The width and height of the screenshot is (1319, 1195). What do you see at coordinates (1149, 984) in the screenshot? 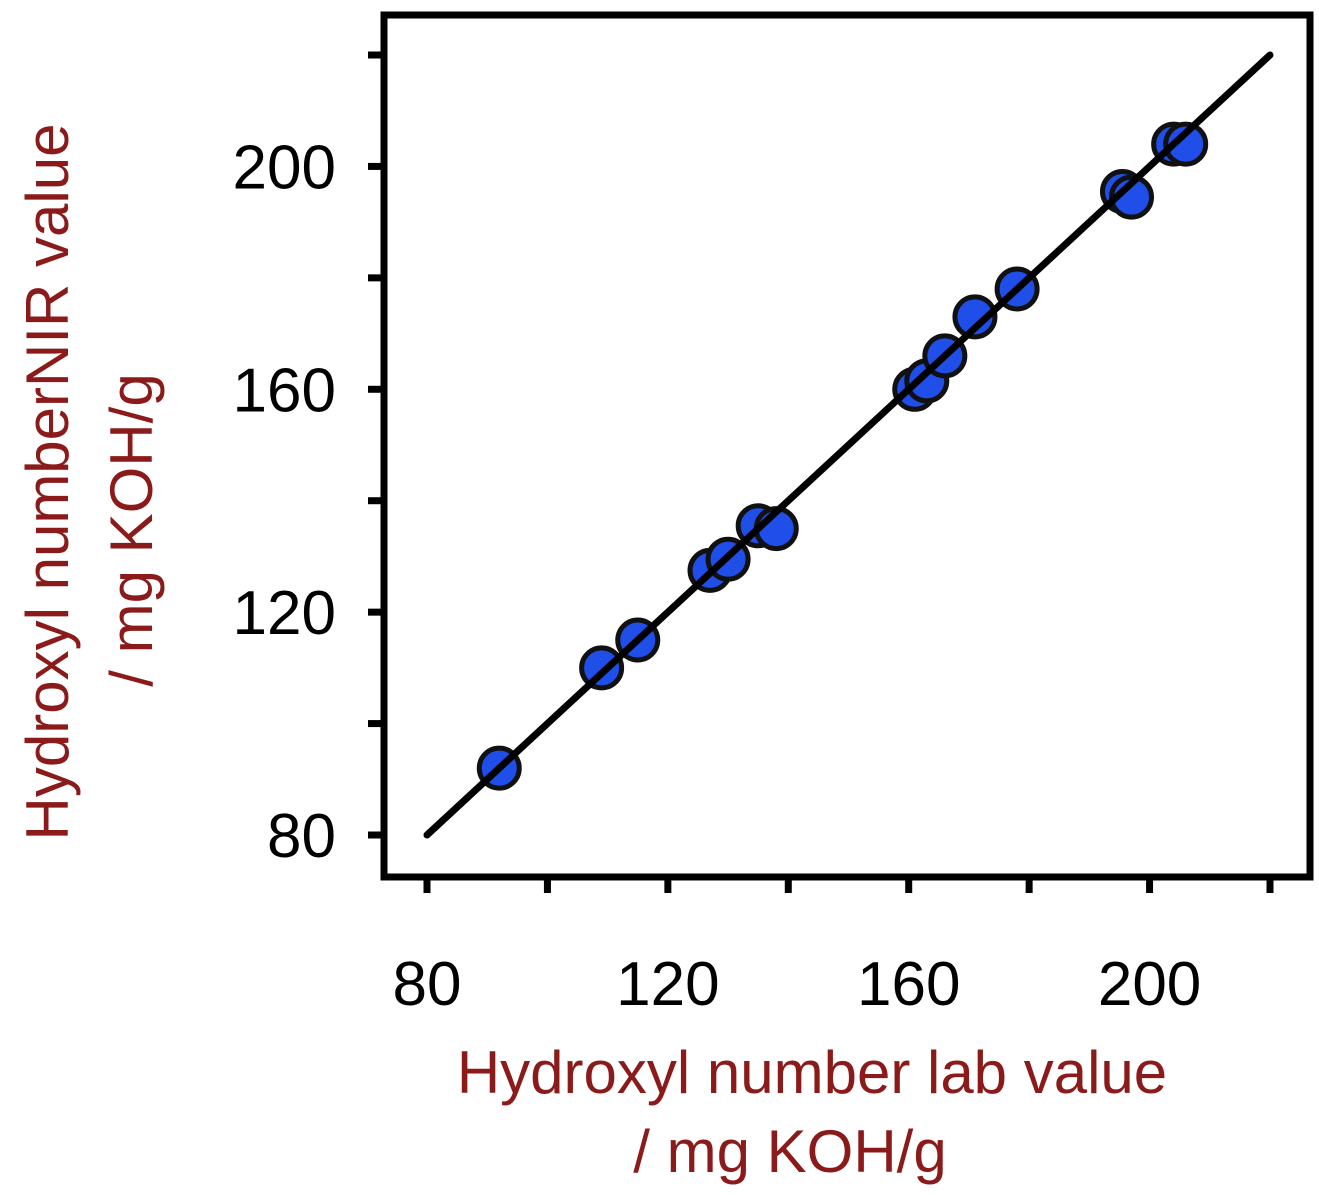
I see `x-tick-label: 200` at bounding box center [1149, 984].